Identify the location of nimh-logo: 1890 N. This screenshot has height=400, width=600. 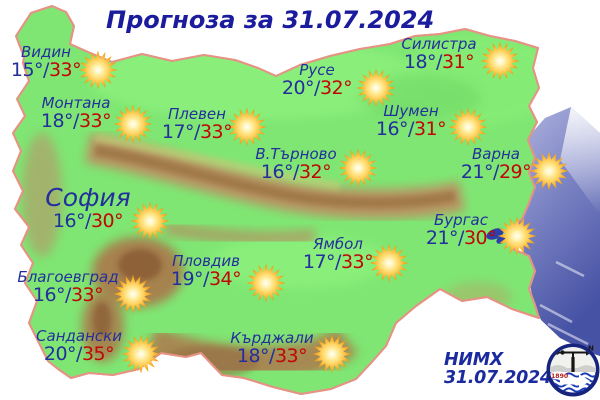
(573, 370).